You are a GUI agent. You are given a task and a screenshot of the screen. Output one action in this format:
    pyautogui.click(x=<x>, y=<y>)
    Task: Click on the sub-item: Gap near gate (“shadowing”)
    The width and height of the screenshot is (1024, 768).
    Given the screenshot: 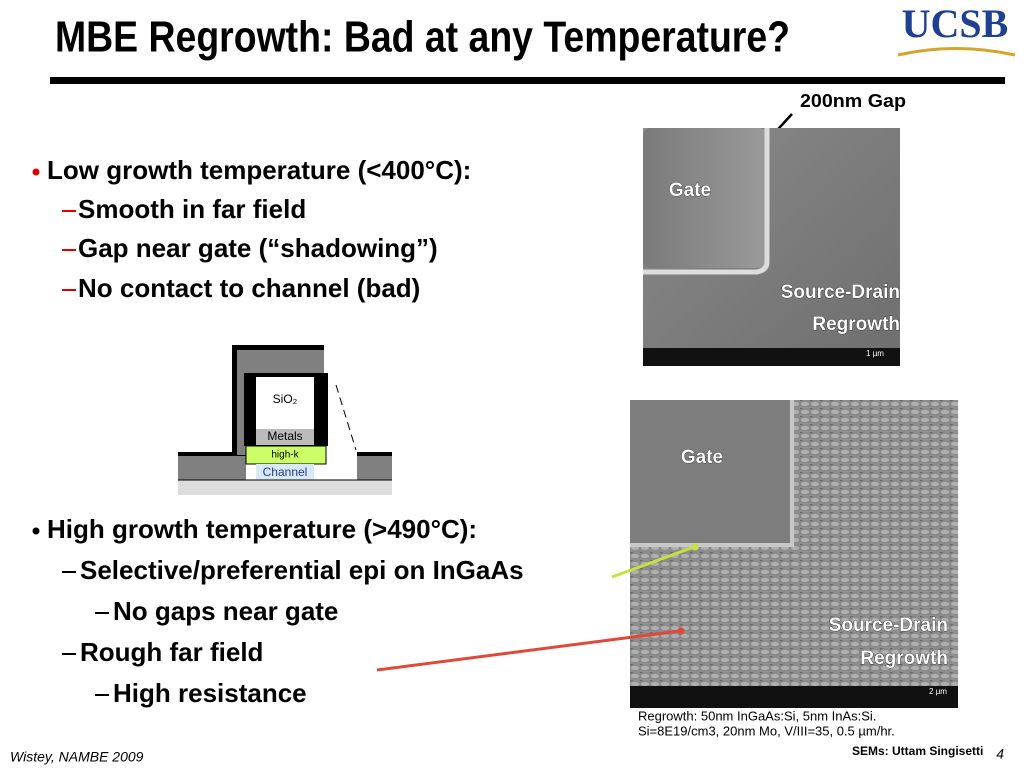 What is the action you would take?
    pyautogui.click(x=258, y=248)
    